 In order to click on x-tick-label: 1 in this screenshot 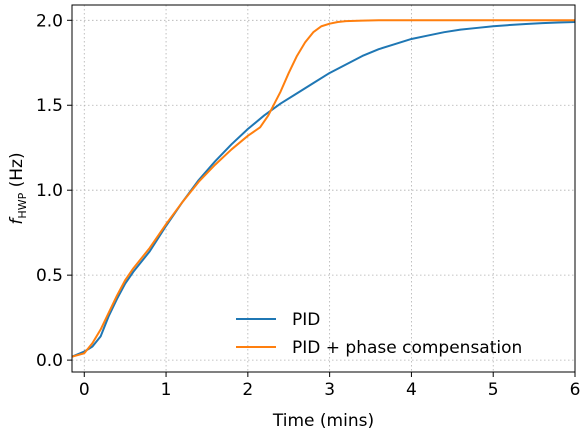, I will do `click(166, 390)`.